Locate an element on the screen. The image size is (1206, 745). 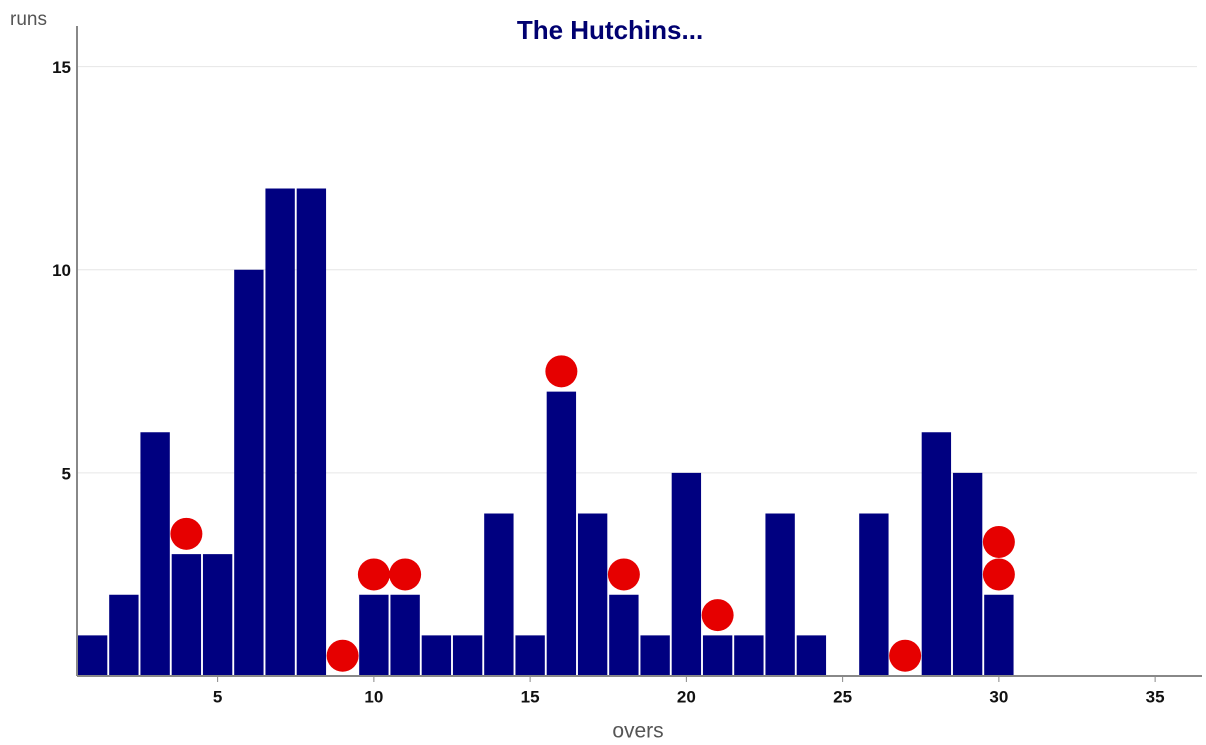
x-tick-label: 20 is located at coordinates (686, 696).